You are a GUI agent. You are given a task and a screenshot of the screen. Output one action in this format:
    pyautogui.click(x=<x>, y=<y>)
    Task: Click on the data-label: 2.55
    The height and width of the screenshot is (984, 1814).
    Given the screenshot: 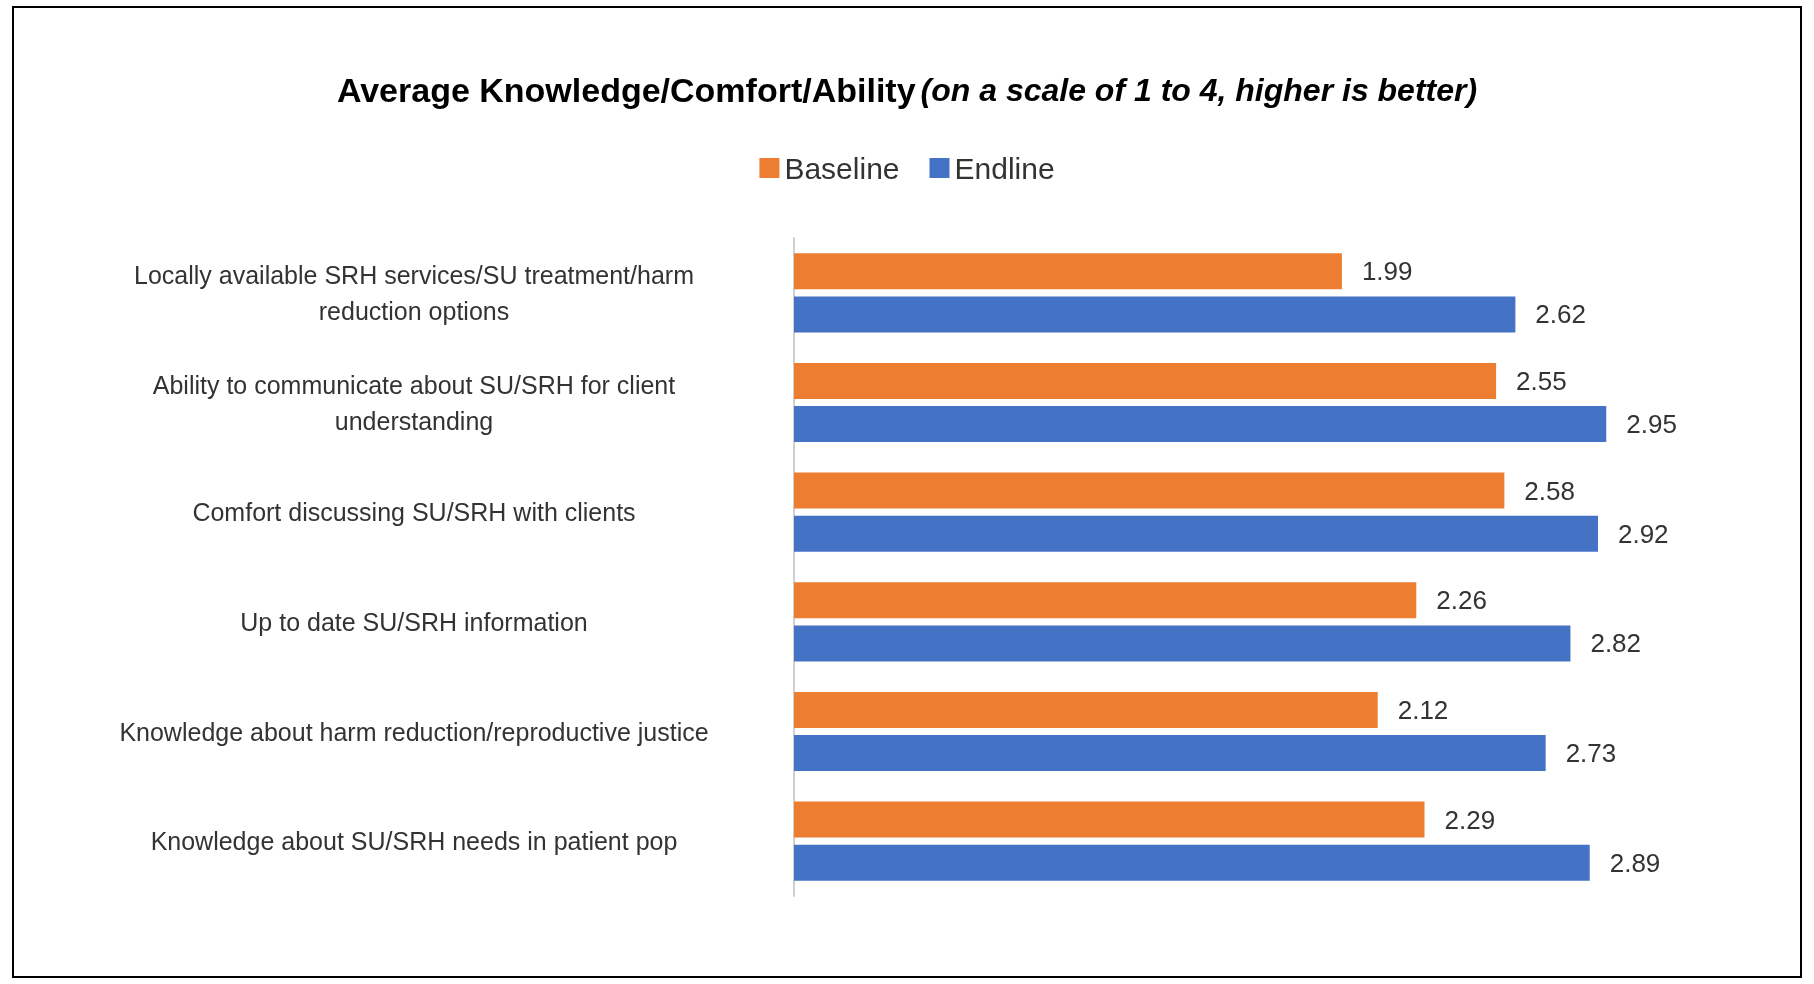 What is the action you would take?
    pyautogui.click(x=1541, y=380)
    